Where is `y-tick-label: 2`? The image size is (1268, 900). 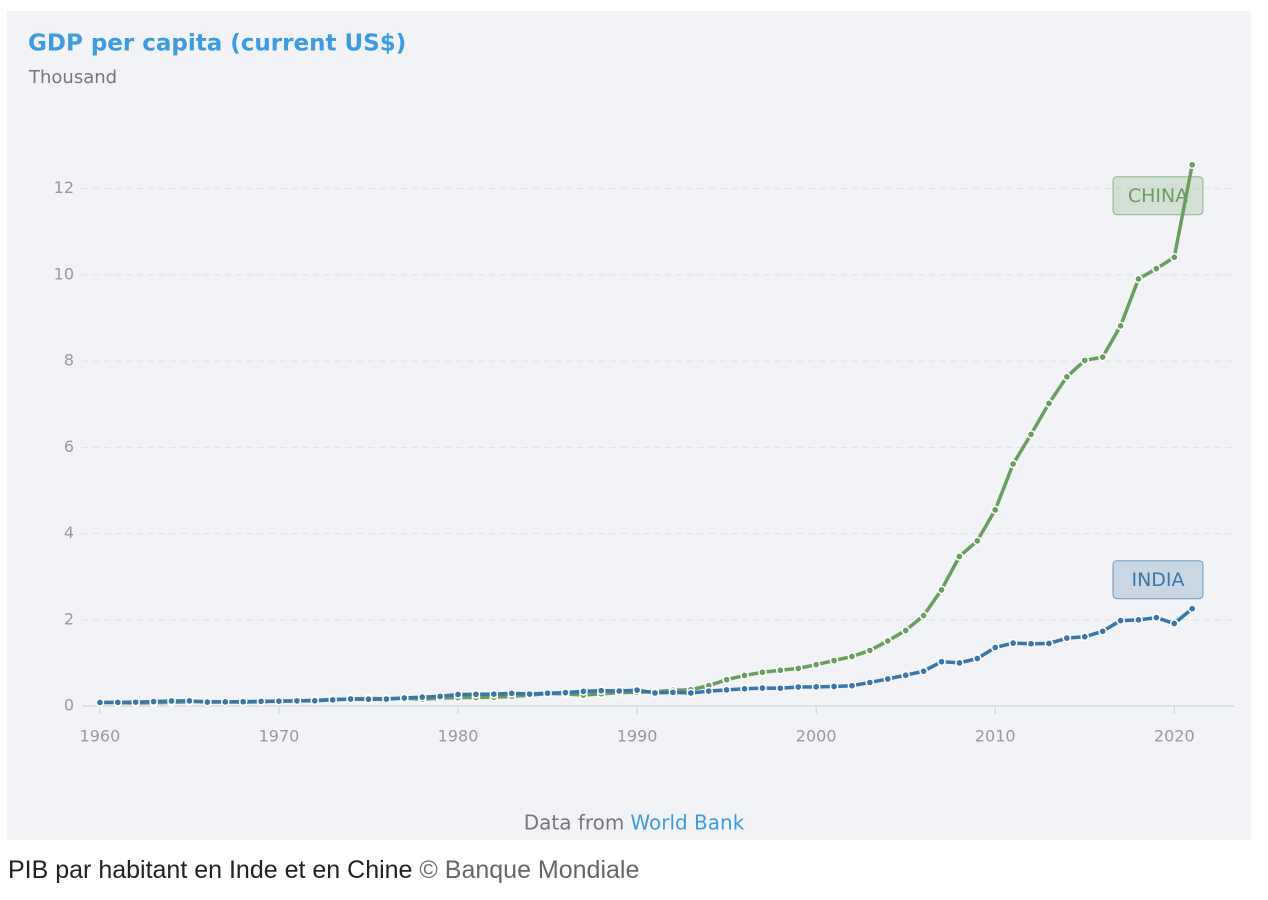
y-tick-label: 2 is located at coordinates (69, 618).